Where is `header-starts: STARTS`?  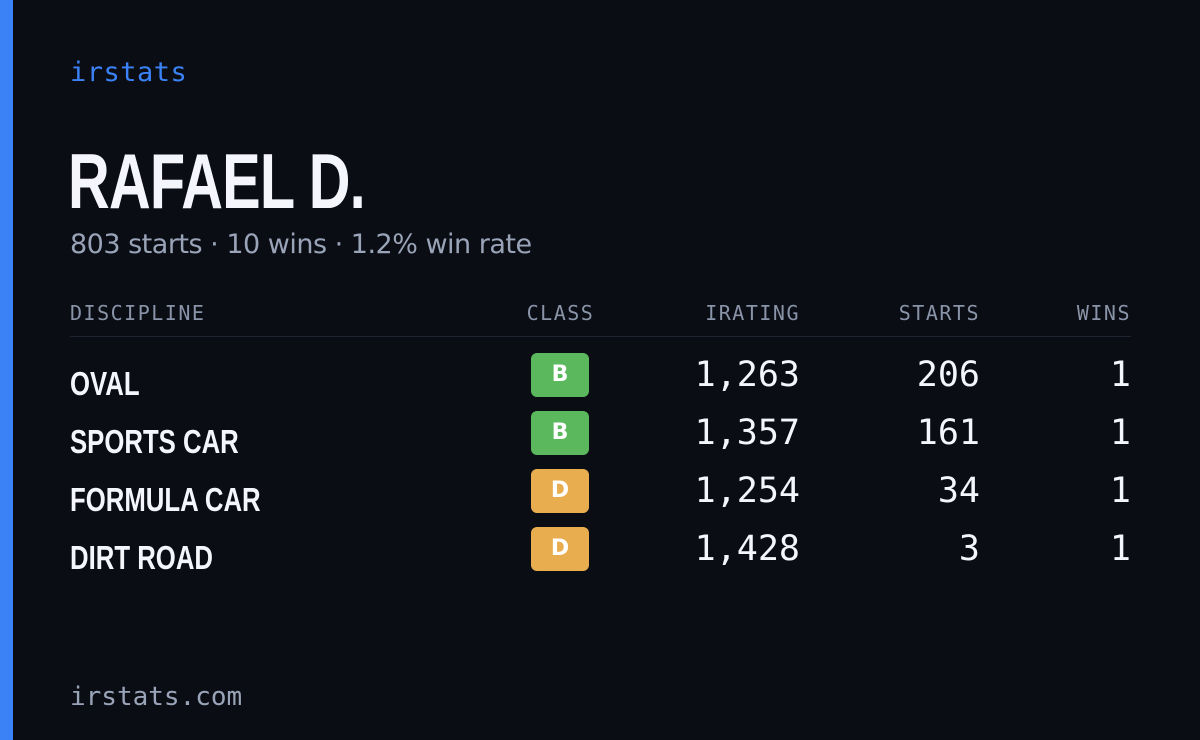
header-starts: STARTS is located at coordinates (939, 313).